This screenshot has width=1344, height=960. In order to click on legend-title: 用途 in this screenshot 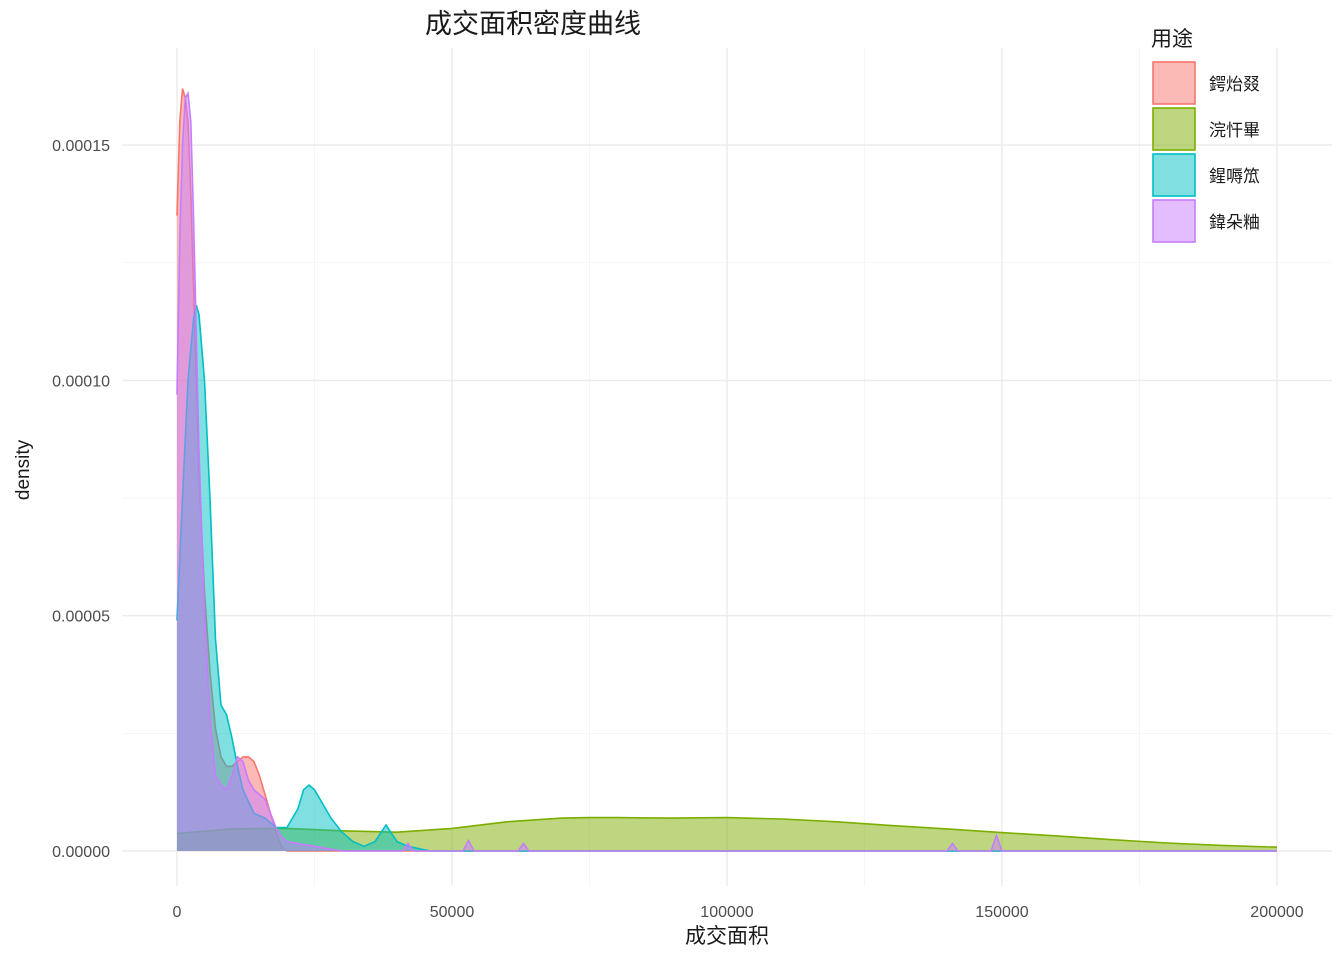, I will do `click(1172, 39)`.